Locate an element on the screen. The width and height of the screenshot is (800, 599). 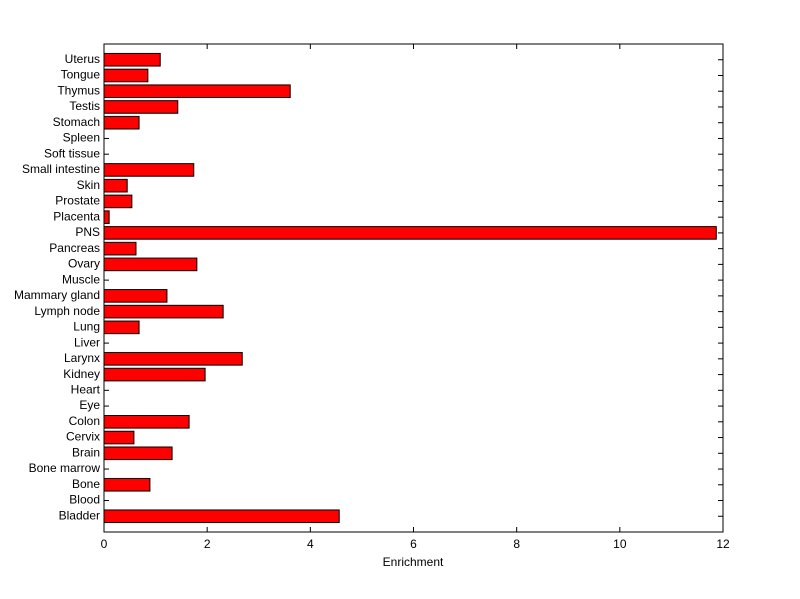
y-tick-label: Lung is located at coordinates (86, 327).